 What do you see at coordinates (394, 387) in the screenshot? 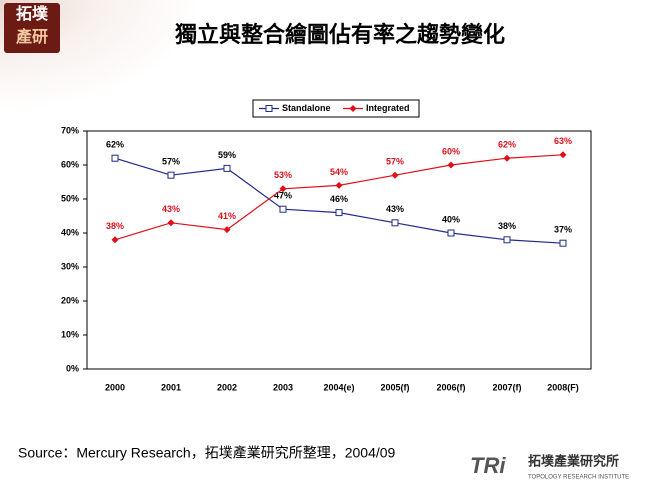
I see `x-tick-label: 2005(f)` at bounding box center [394, 387].